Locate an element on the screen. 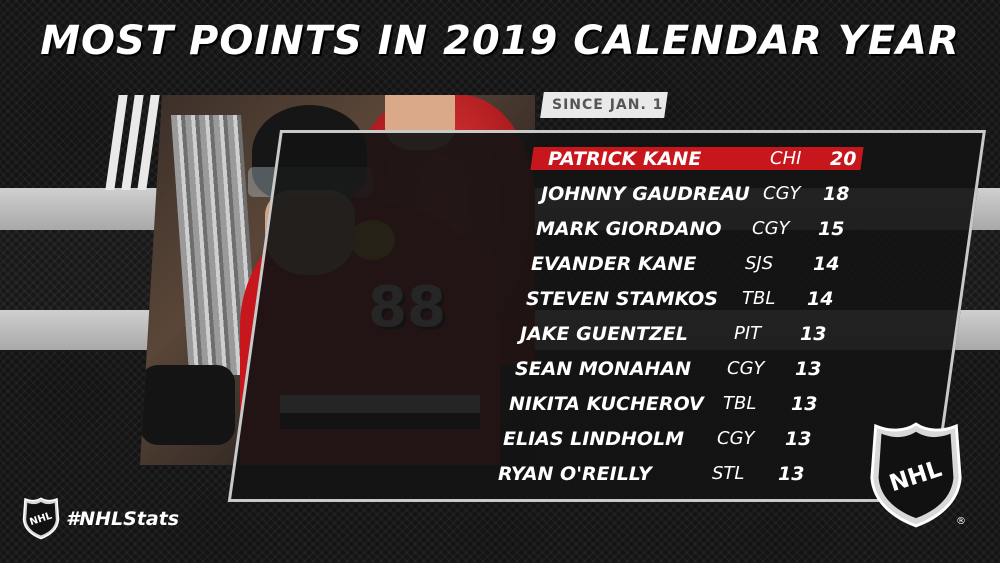 The height and width of the screenshot is (563, 1000). player-name: SEAN MONAHAN is located at coordinates (603, 369).